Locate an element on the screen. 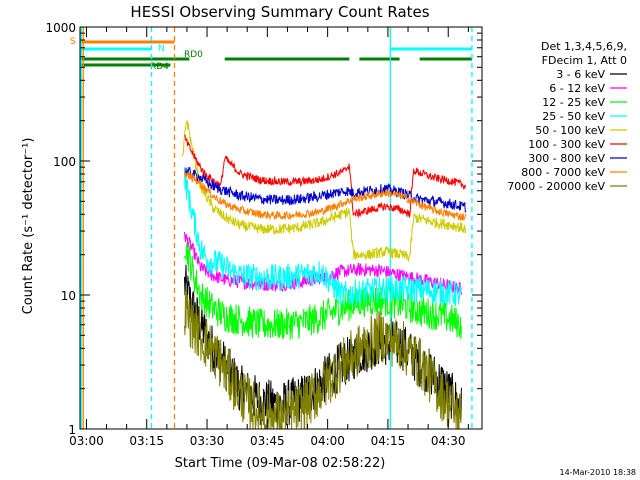 This screenshot has height=480, width=640. flag-rd4-label: RD4 is located at coordinates (159, 67).